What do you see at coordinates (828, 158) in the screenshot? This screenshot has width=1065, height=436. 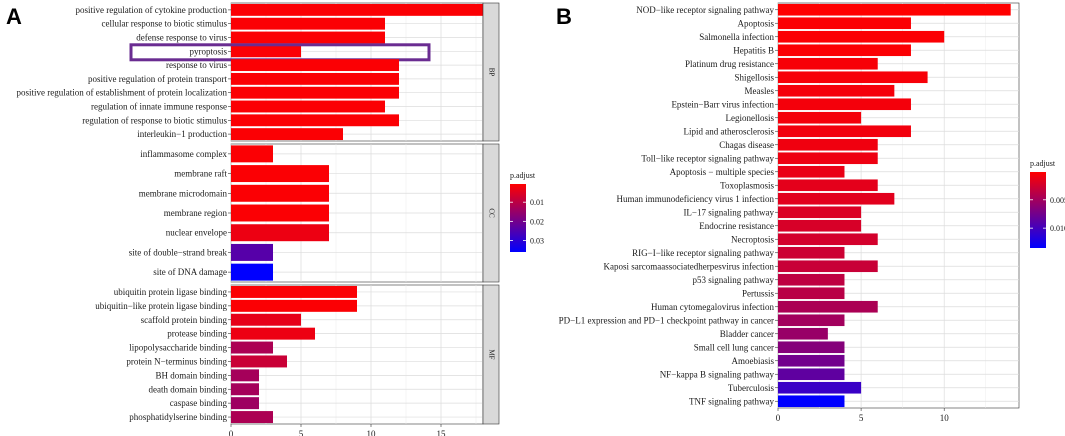 I see `bar-toll-like-receptor-signaling-pathway: Toll−like receptor signaling pathway: 6` at bounding box center [828, 158].